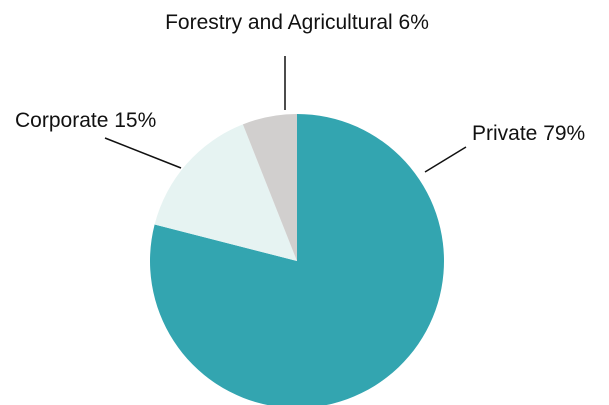  Describe the element at coordinates (135, 120) in the screenshot. I see `value-label: 15%` at that location.